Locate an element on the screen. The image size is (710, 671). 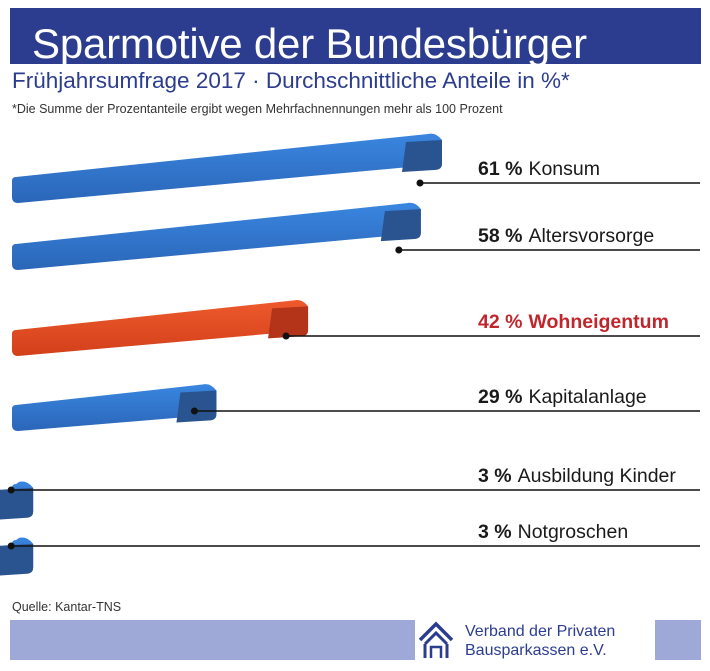
org-name-line1: Verband der Privaten is located at coordinates (540, 631).